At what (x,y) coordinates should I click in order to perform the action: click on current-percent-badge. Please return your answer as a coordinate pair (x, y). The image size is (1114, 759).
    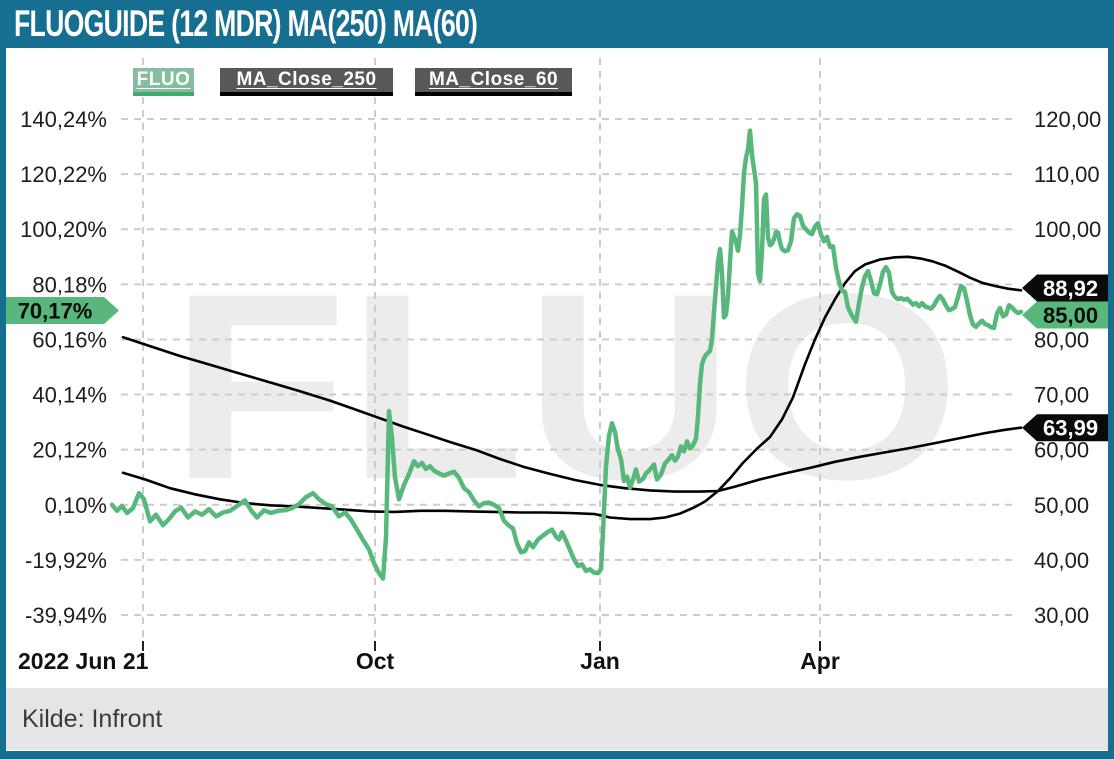
    Looking at the image, I should click on (62, 310).